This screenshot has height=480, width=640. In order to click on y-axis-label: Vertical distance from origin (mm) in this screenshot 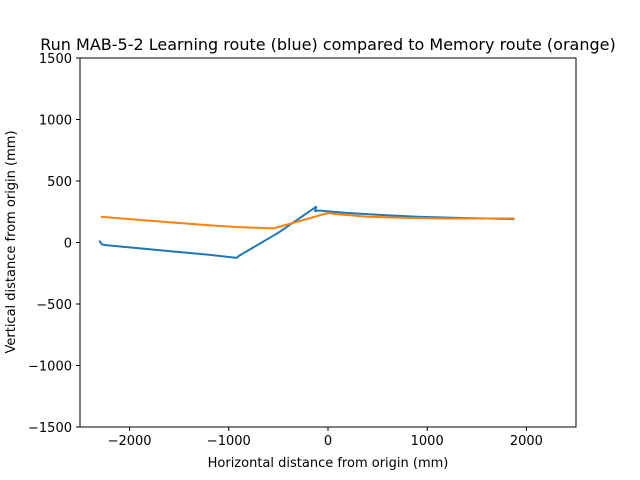, I will do `click(11, 241)`.